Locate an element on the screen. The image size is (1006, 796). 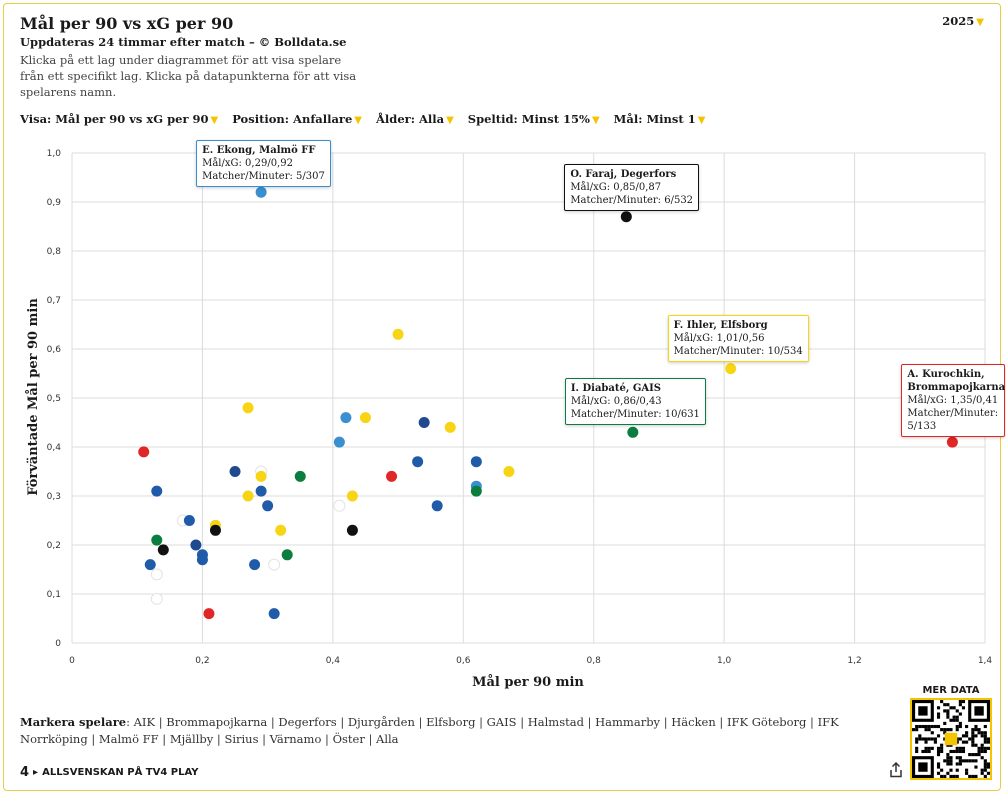
player-name: E. Ekong, Malmö FF is located at coordinates (259, 151).